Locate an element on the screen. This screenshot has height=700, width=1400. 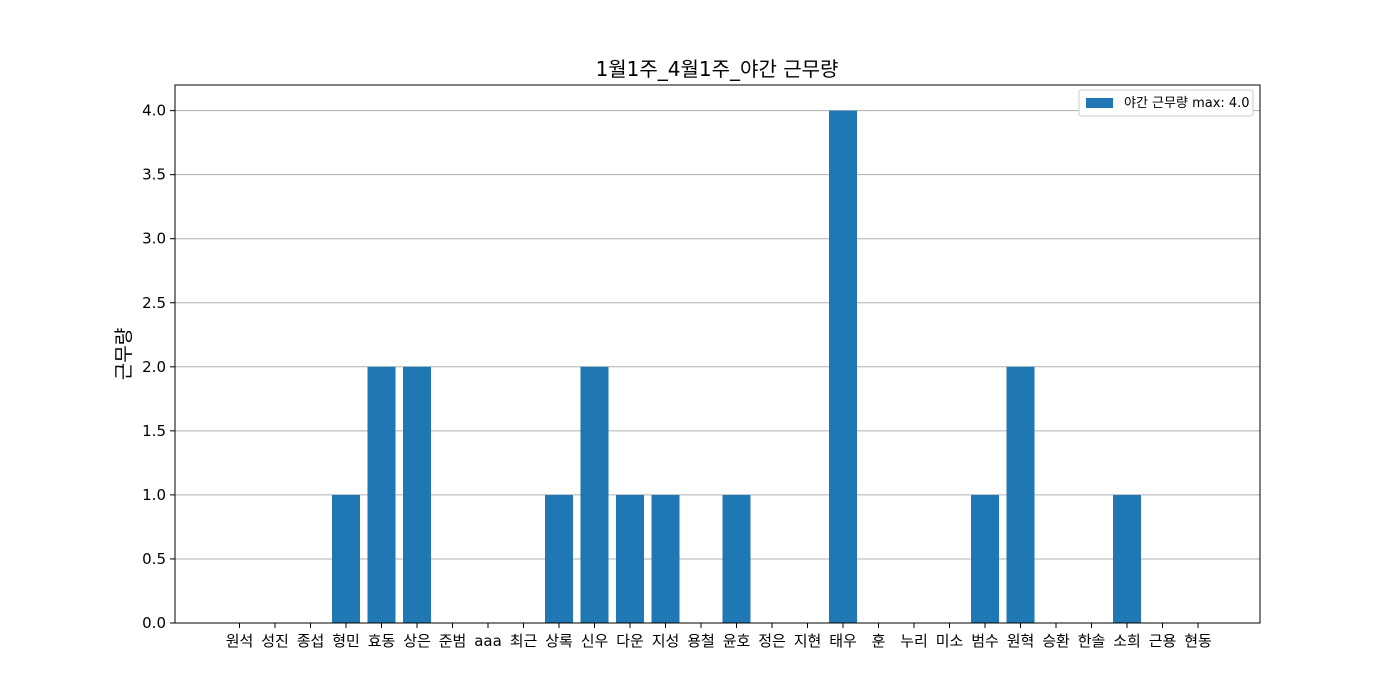
bar-지성 is located at coordinates (665, 558).